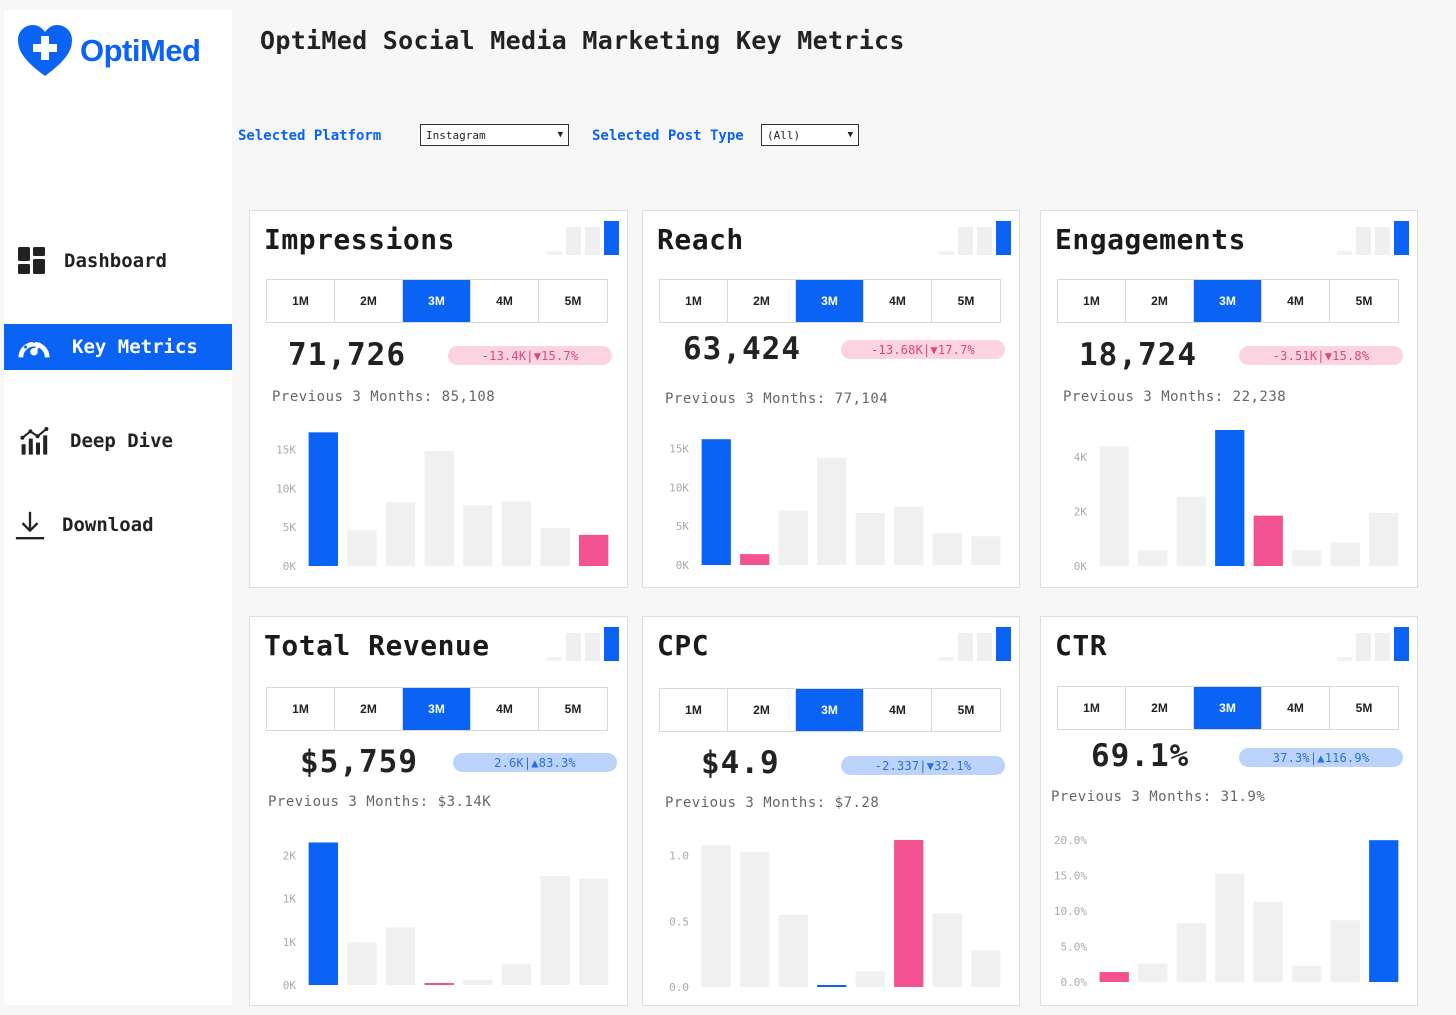 This screenshot has width=1456, height=1015. I want to click on platform-select: Instagram ▼, so click(494, 135).